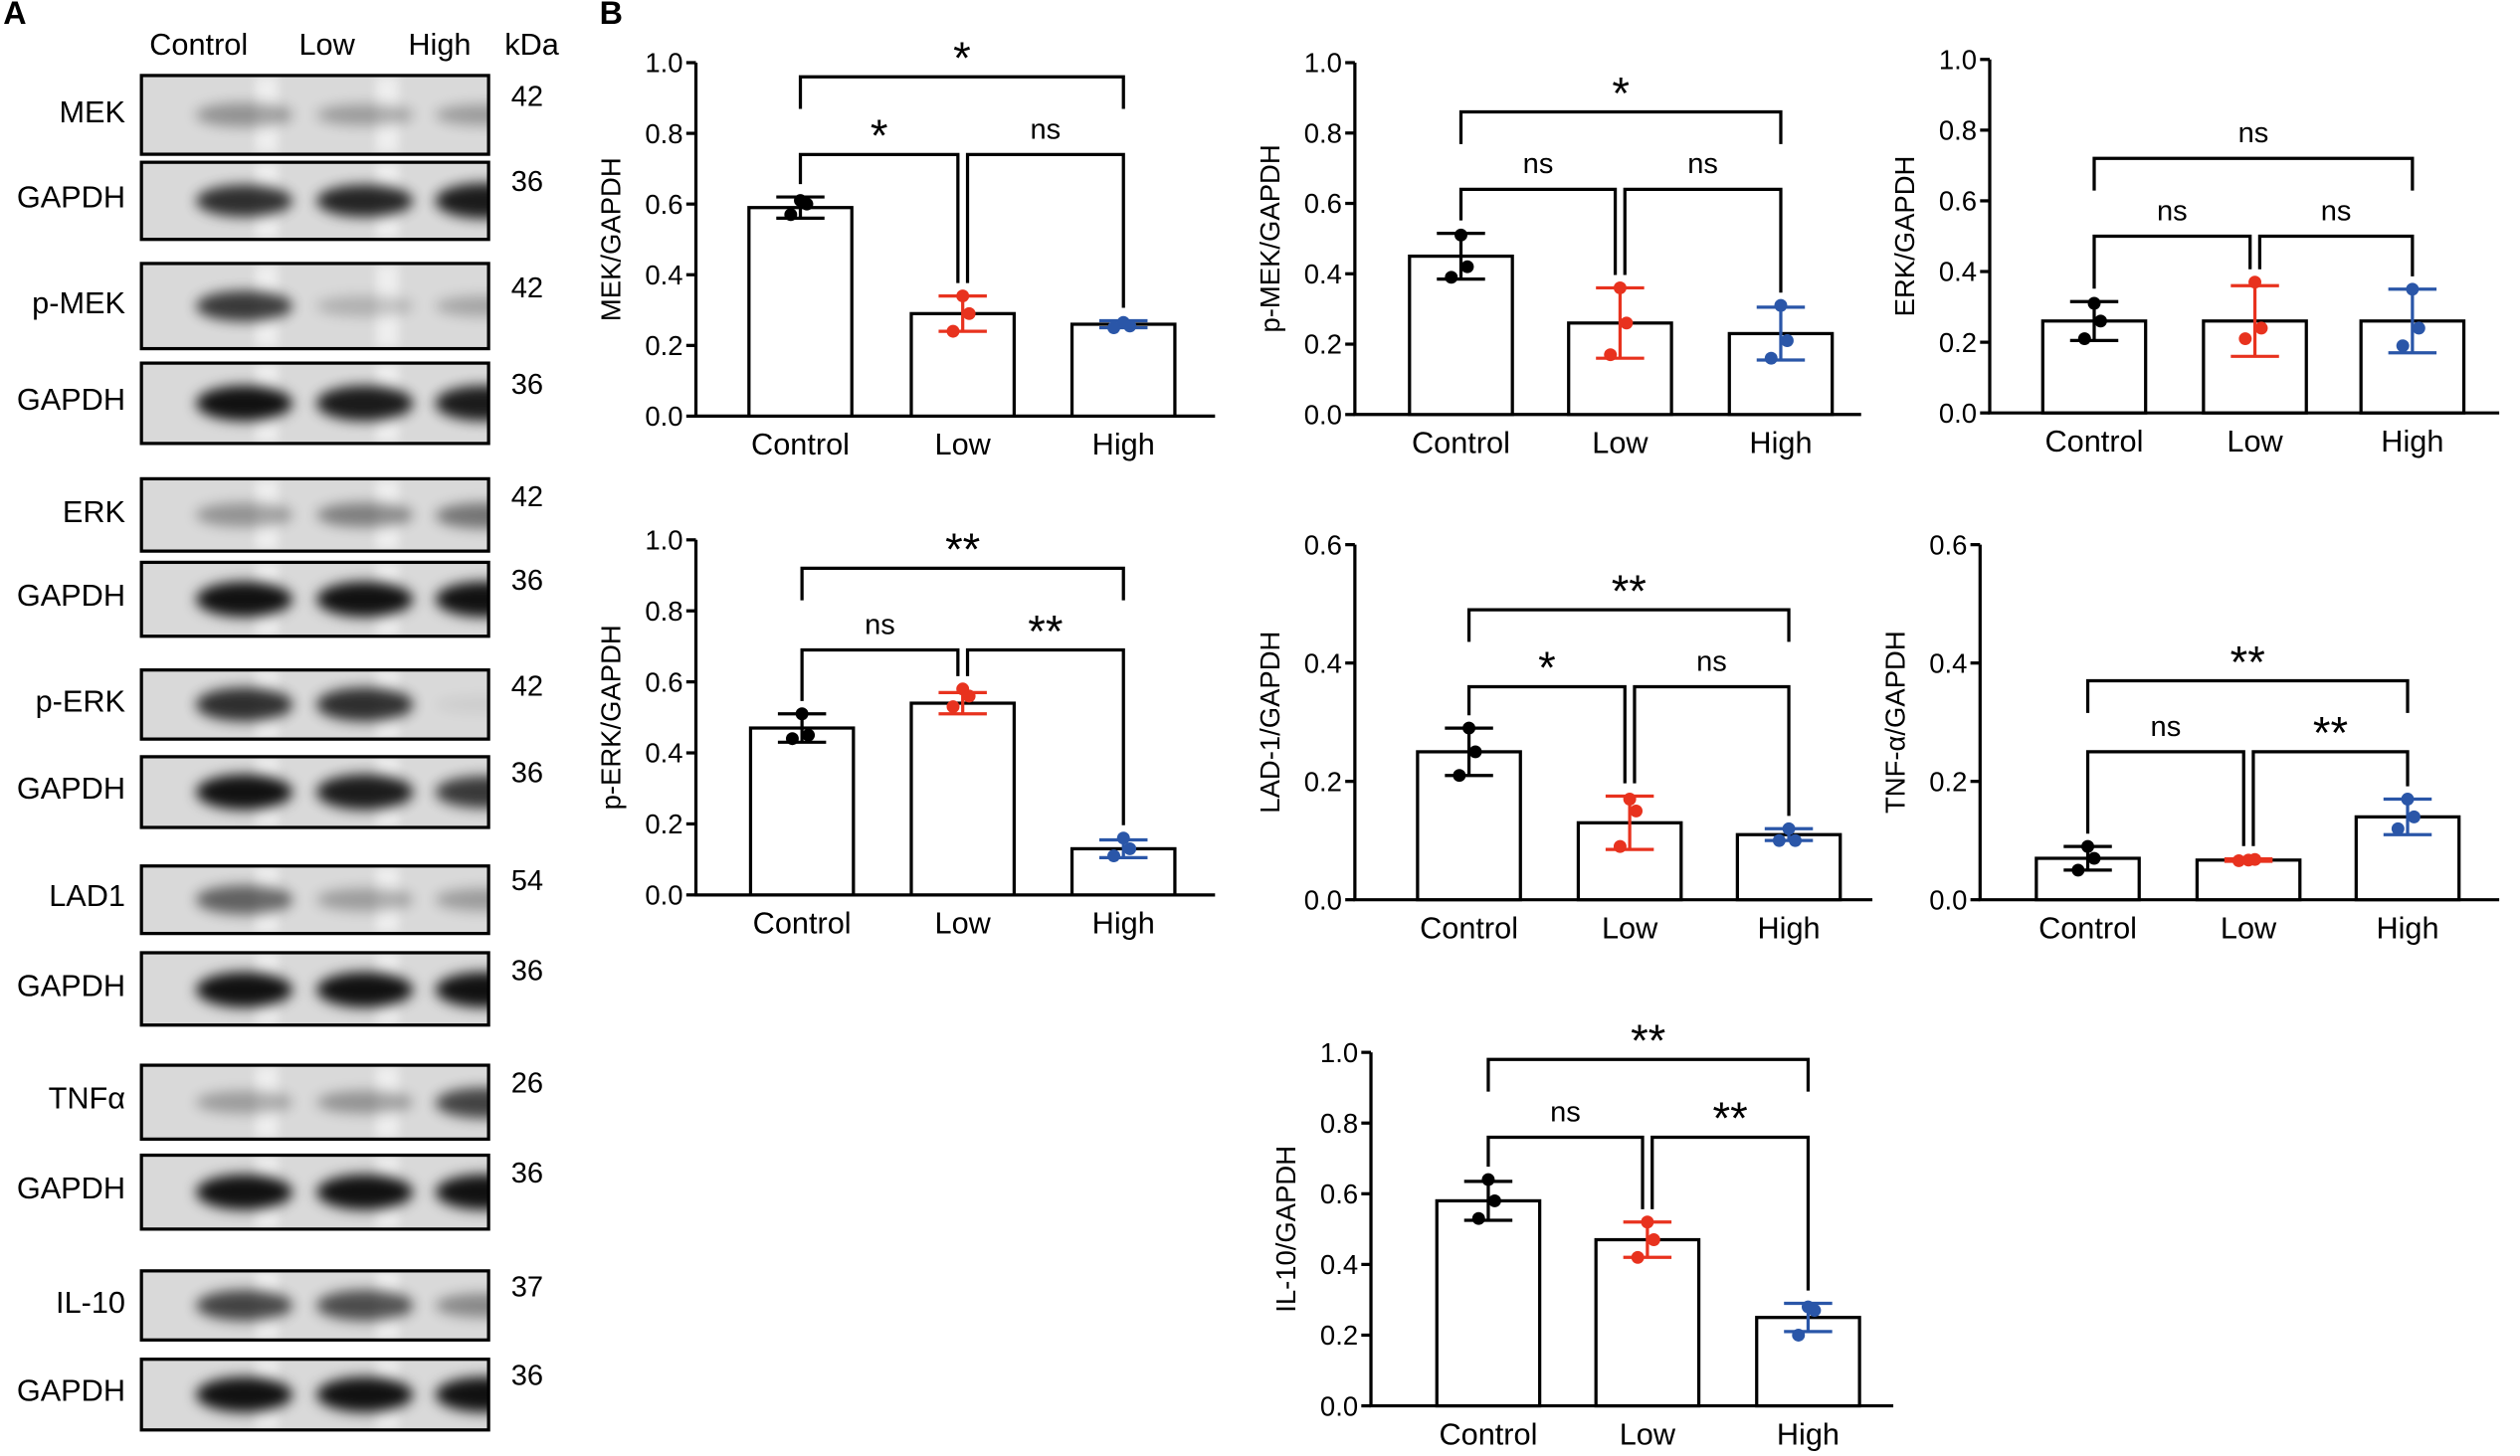 This screenshot has height=1456, width=2520. What do you see at coordinates (314, 201) in the screenshot?
I see `blot-gapdh` at bounding box center [314, 201].